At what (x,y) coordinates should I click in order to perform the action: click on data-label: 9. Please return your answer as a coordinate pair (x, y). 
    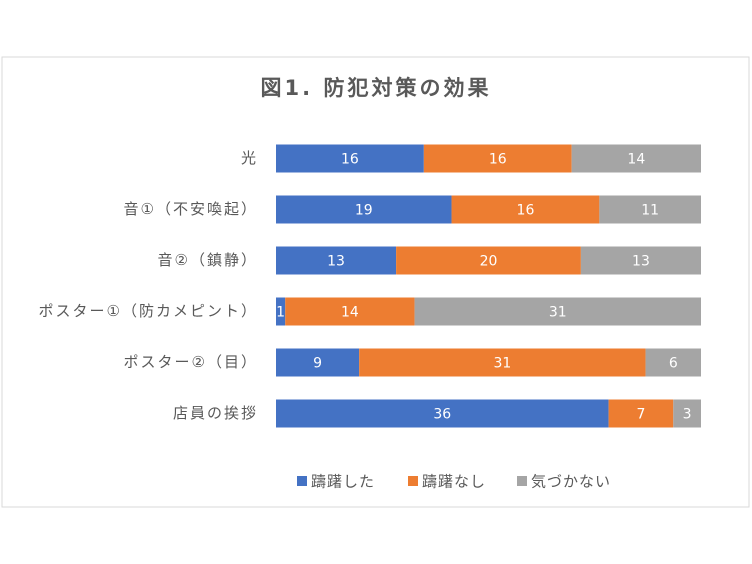
    Looking at the image, I should click on (317, 364).